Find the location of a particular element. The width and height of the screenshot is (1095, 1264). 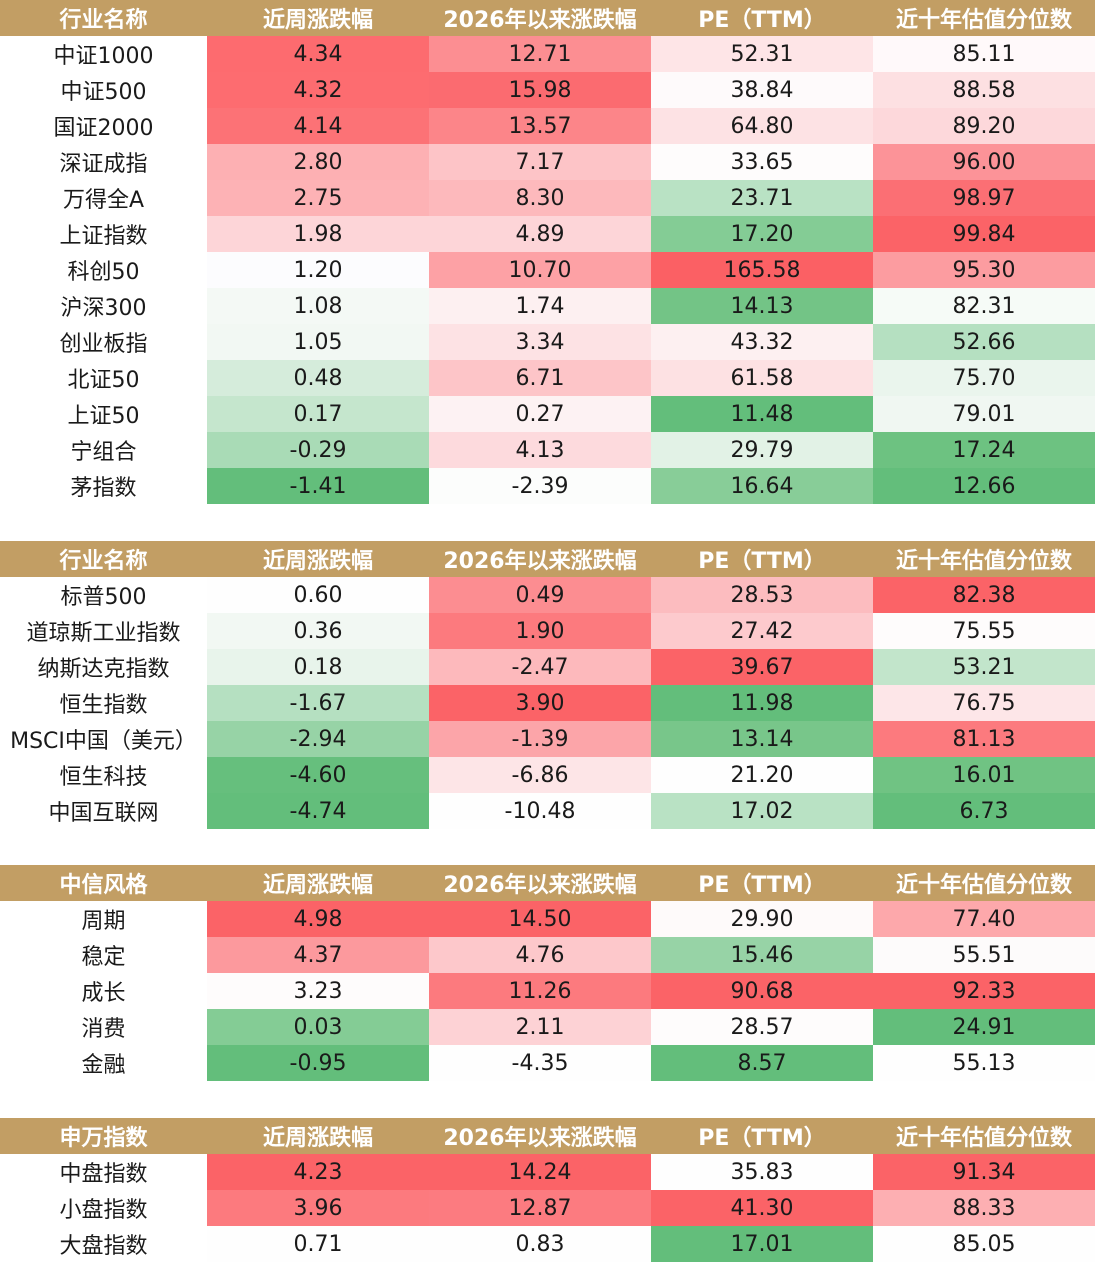

value-cell: 89.20 is located at coordinates (984, 126).